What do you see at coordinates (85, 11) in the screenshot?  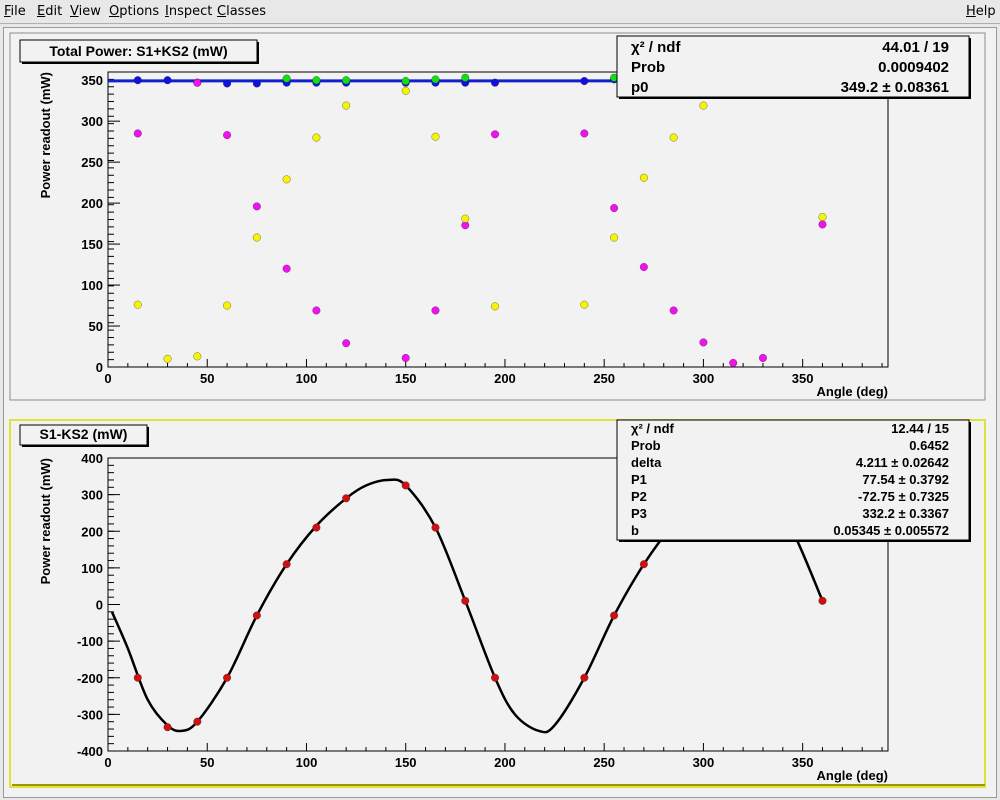 I see `menu-view: View` at bounding box center [85, 11].